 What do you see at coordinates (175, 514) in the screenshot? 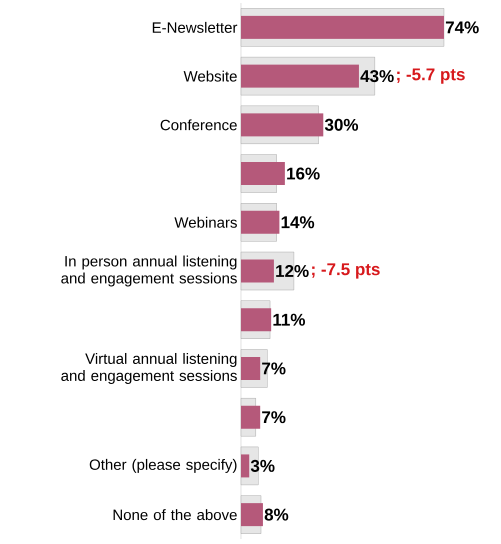
I see `y-tick-label: None of the above` at bounding box center [175, 514].